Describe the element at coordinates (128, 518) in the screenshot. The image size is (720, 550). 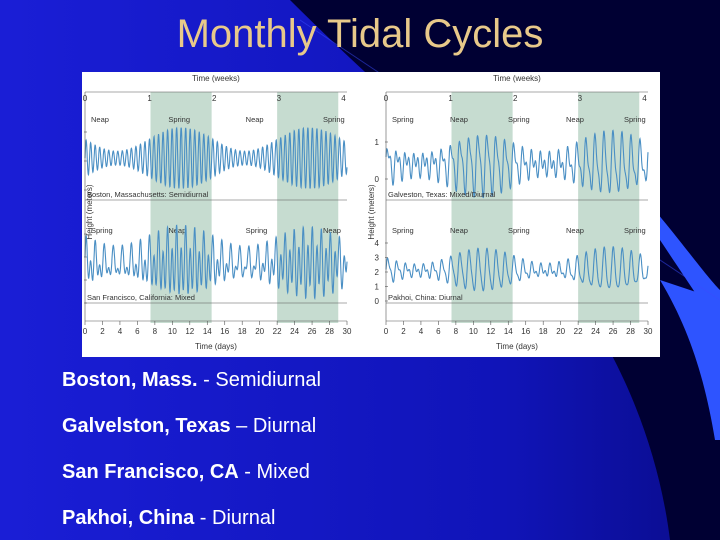
I see `bullet-place: Pakhoi, China` at that location.